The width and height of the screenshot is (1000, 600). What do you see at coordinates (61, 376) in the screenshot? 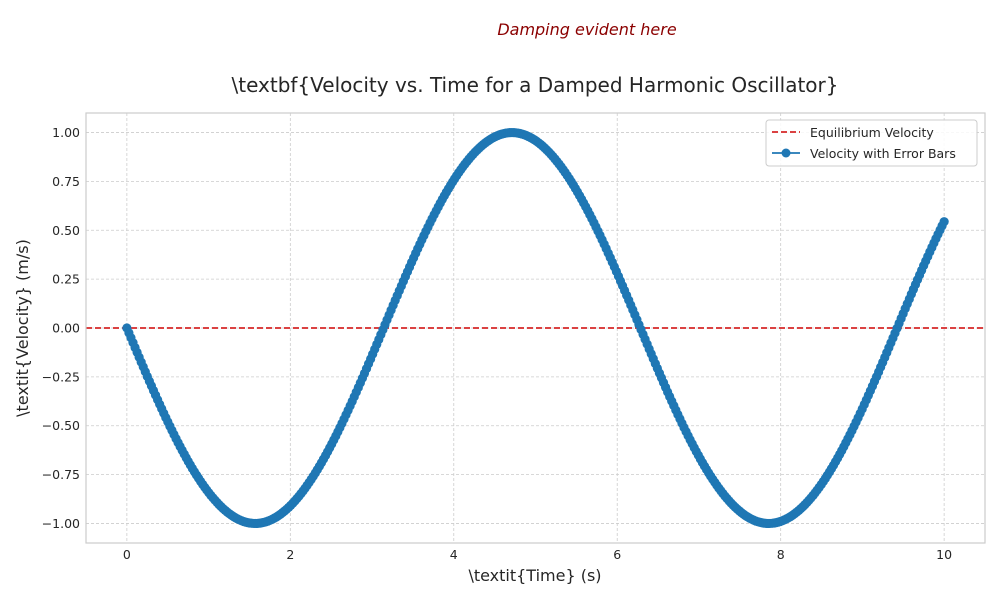
I see `y-tick-label: −0.25` at bounding box center [61, 376].